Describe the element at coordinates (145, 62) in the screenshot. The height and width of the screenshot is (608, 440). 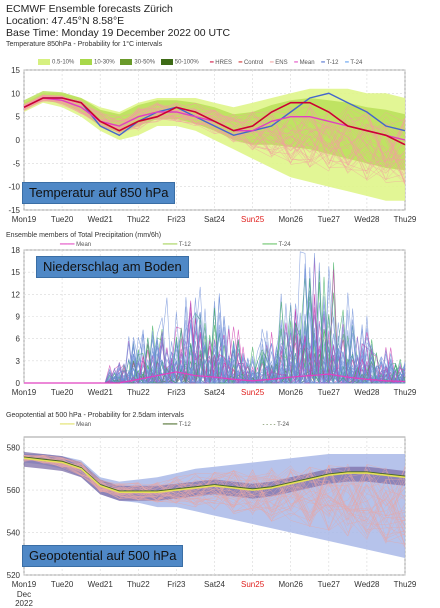
I see `prob-legend-3: 30-50%` at that location.